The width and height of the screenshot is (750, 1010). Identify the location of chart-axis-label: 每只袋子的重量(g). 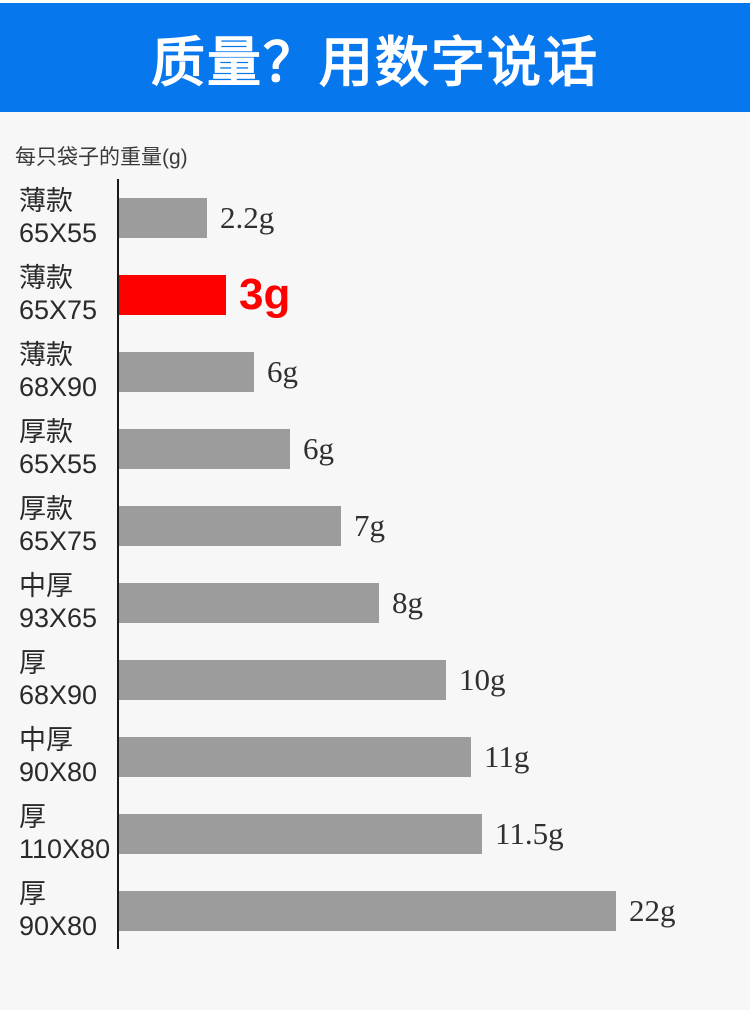
(101, 157).